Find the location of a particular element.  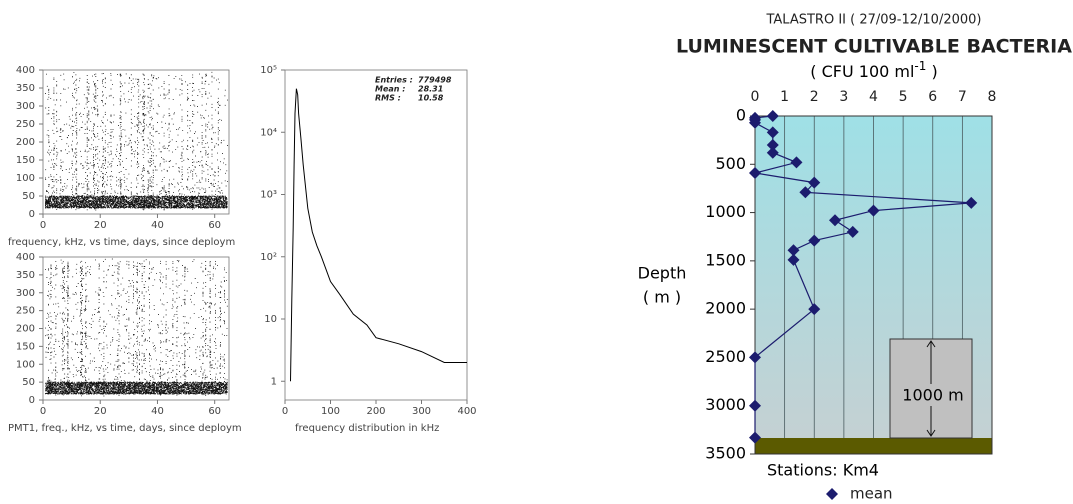

y-tick-label: 10 is located at coordinates (270, 319).